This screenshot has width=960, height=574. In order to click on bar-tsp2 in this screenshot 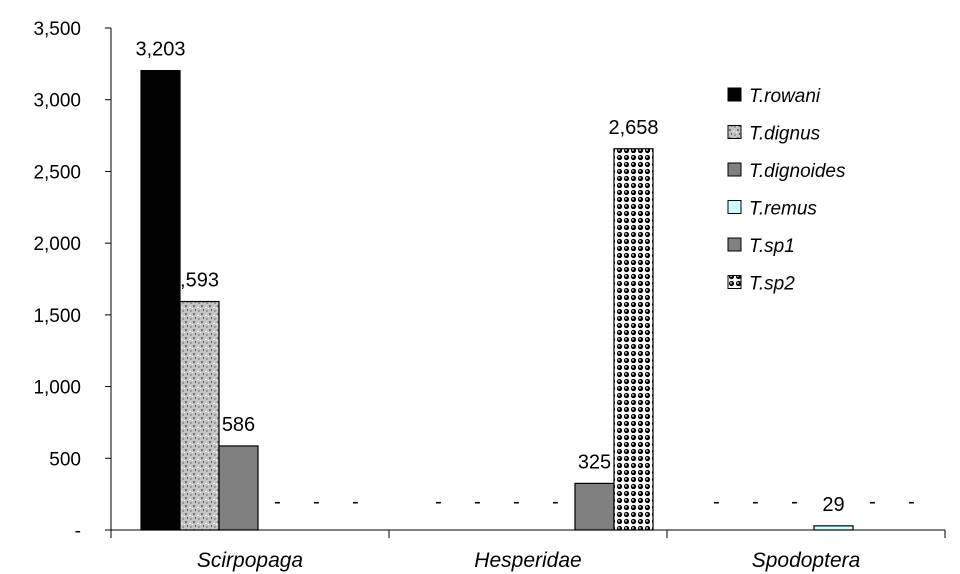, I will do `click(633, 339)`.